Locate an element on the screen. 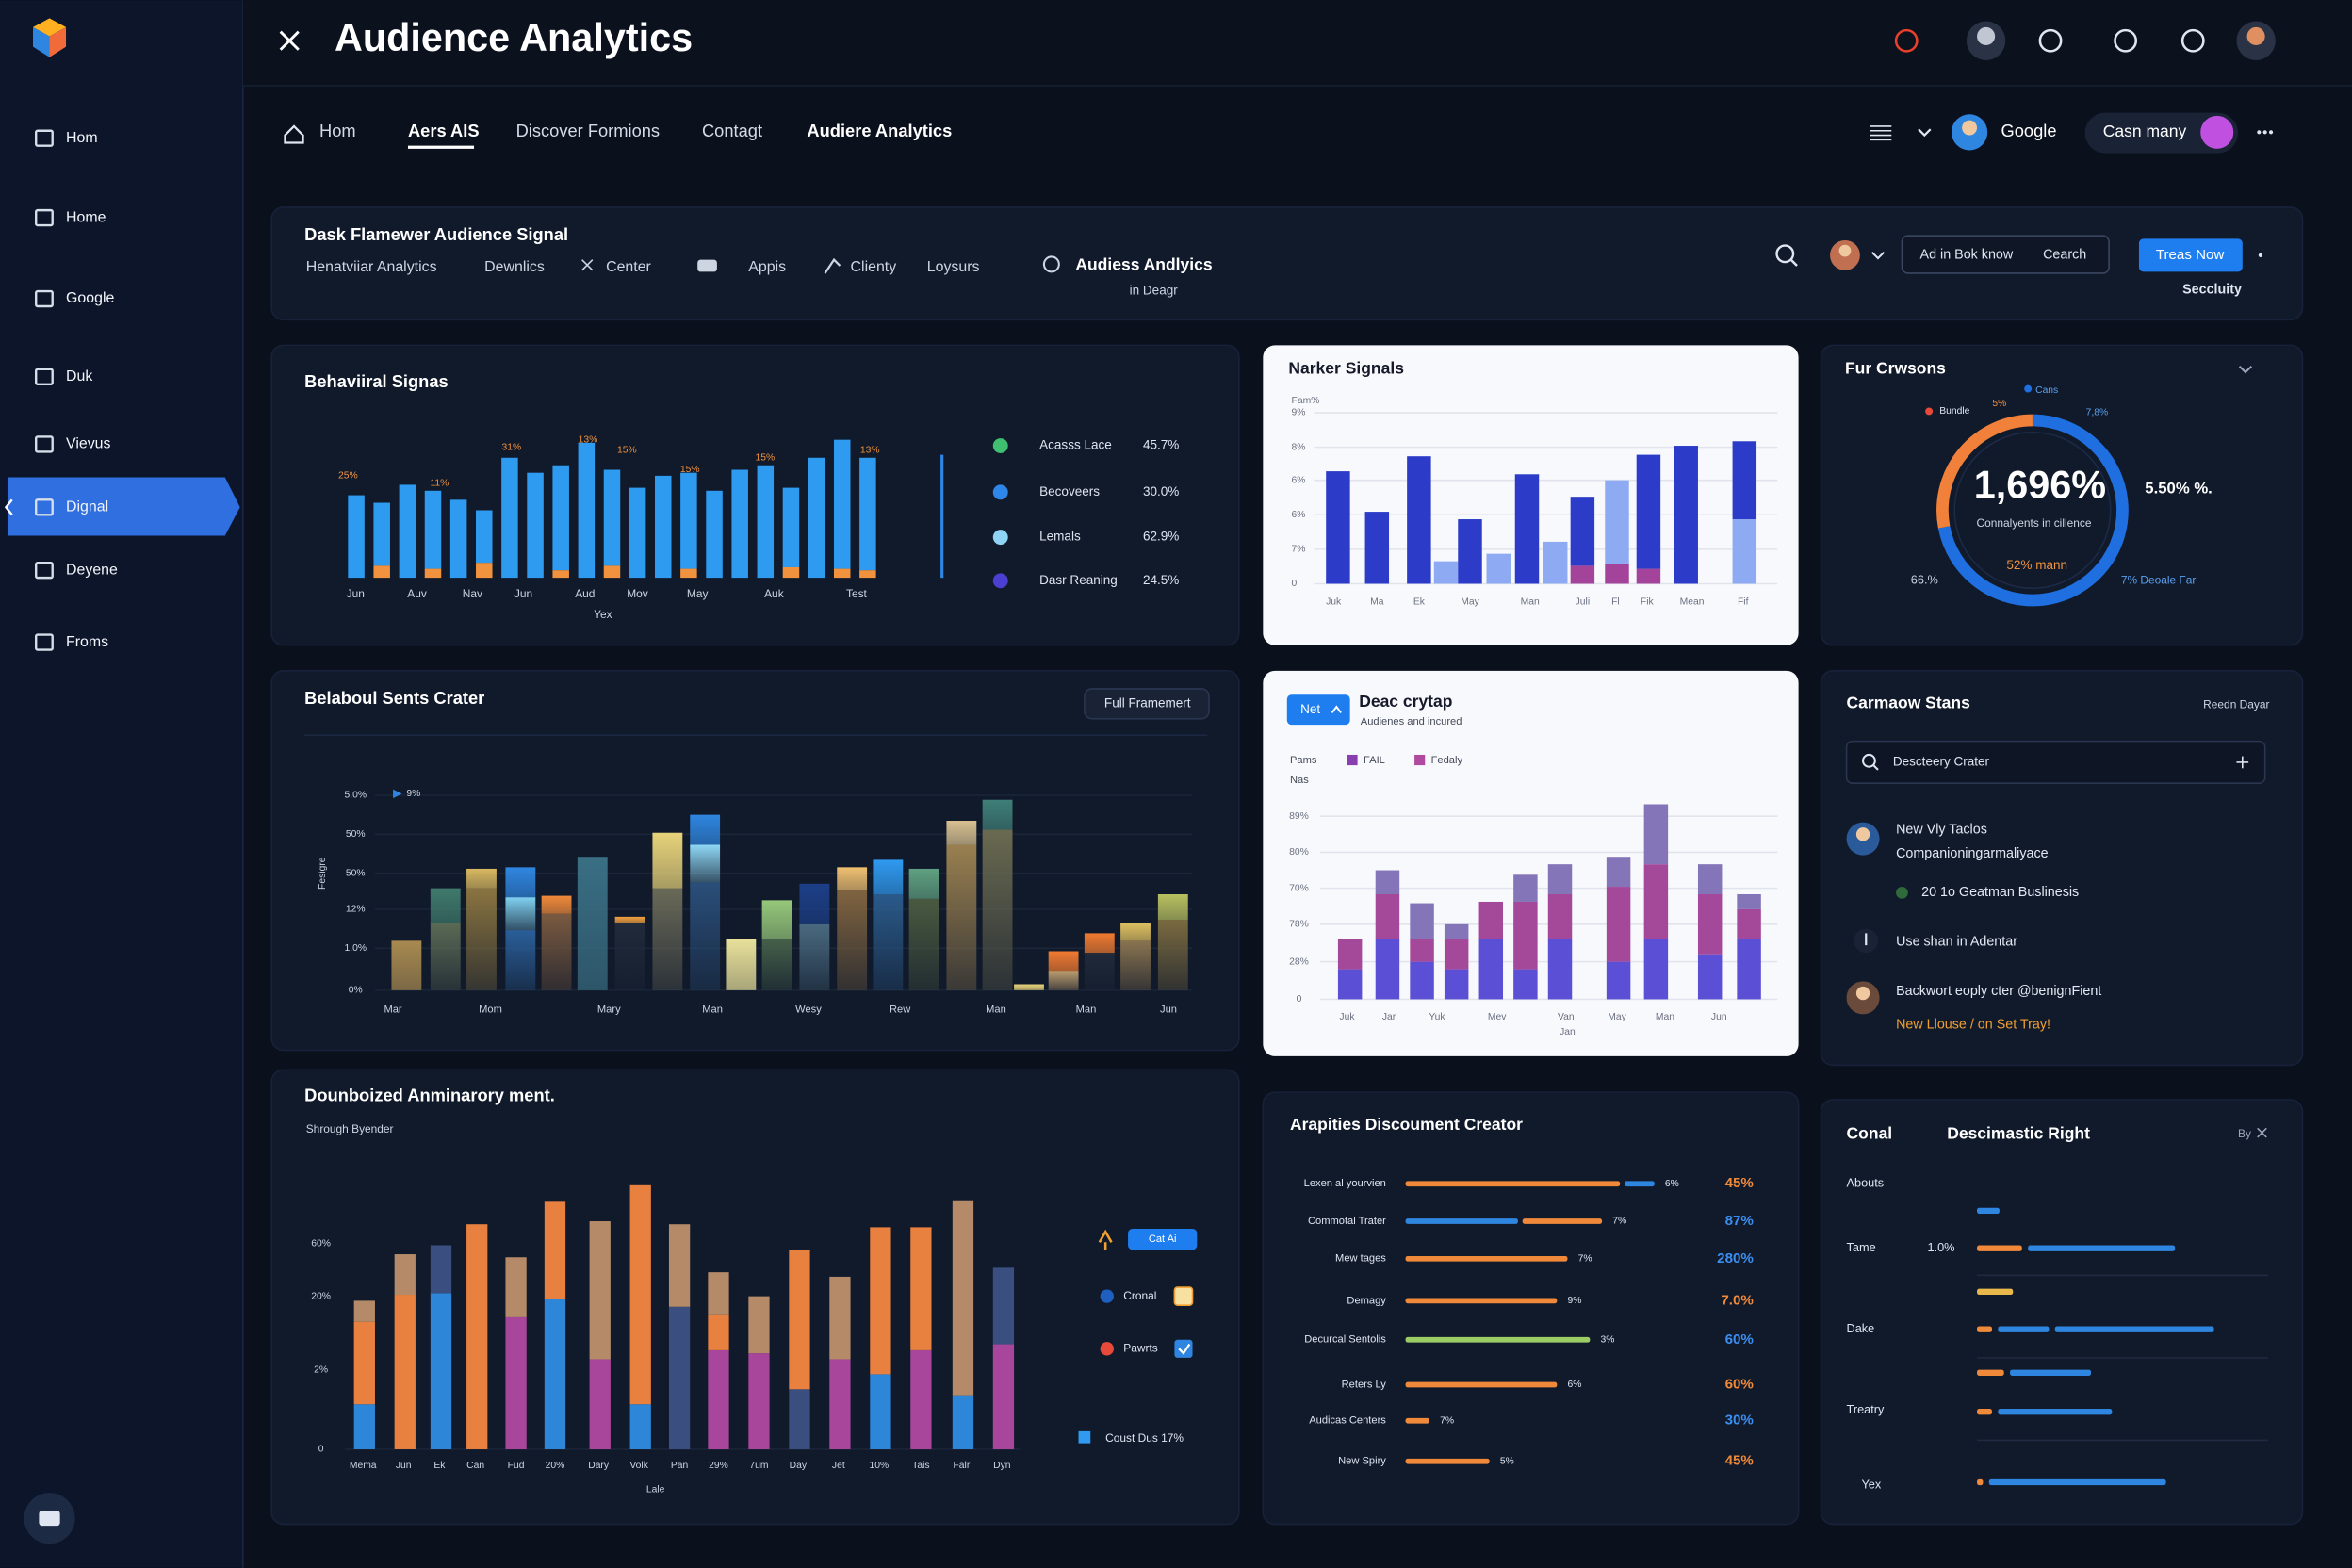  panel-action: By is located at coordinates (2244, 1133).